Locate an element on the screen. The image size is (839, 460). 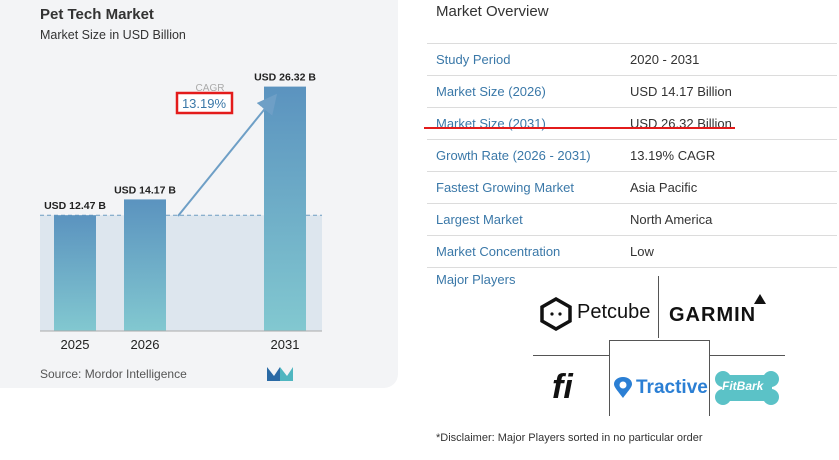
row-label: Study Period is located at coordinates (473, 59).